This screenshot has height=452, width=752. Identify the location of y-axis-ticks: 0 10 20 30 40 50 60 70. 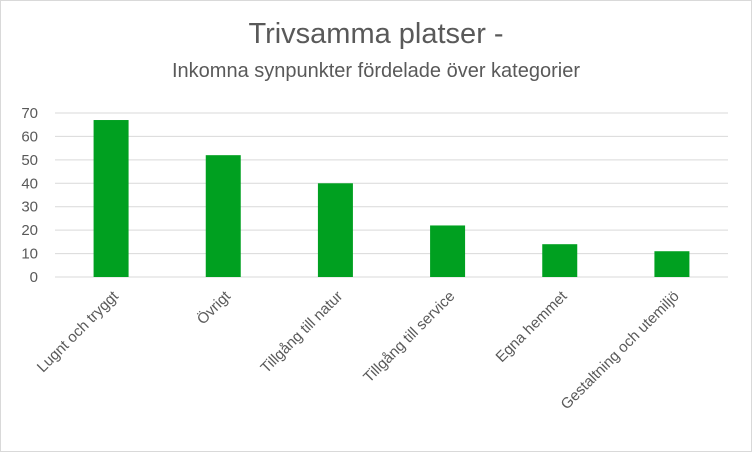
(29, 195).